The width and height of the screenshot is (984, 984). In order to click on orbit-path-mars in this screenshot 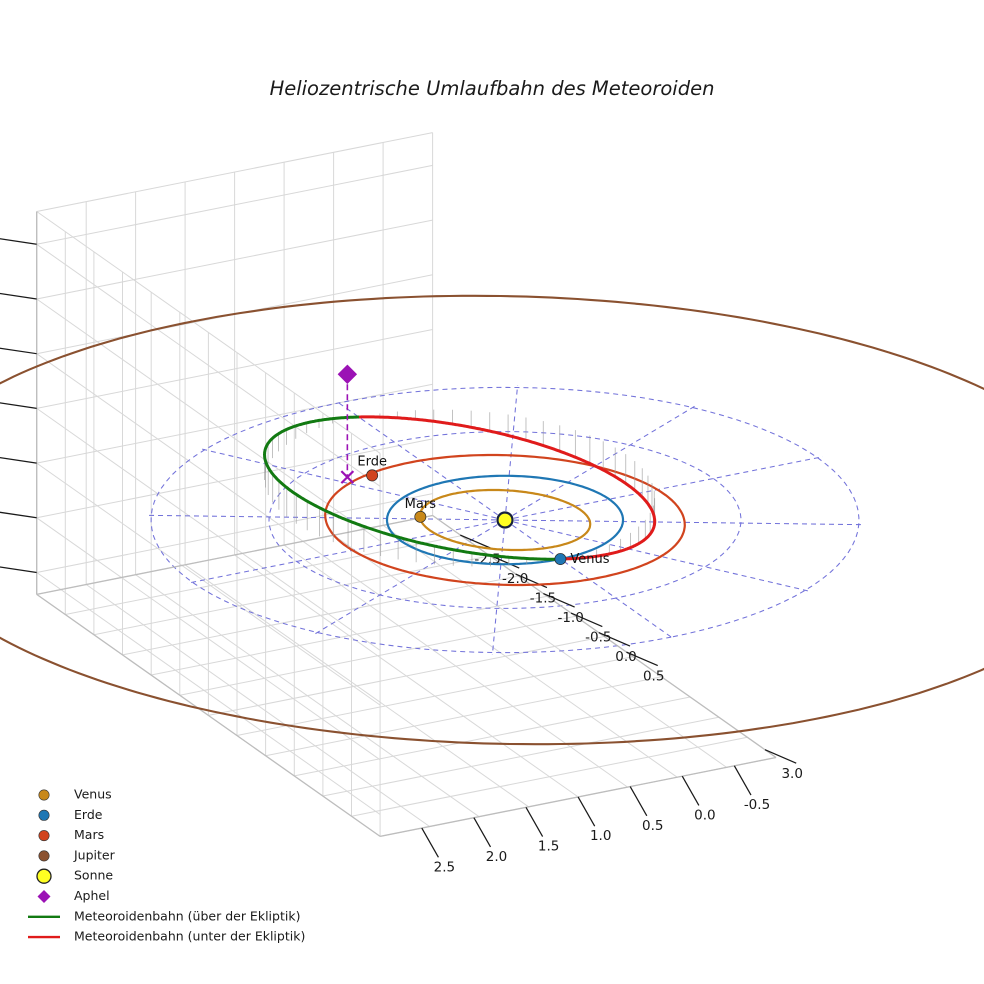, I will do `click(505, 520)`.